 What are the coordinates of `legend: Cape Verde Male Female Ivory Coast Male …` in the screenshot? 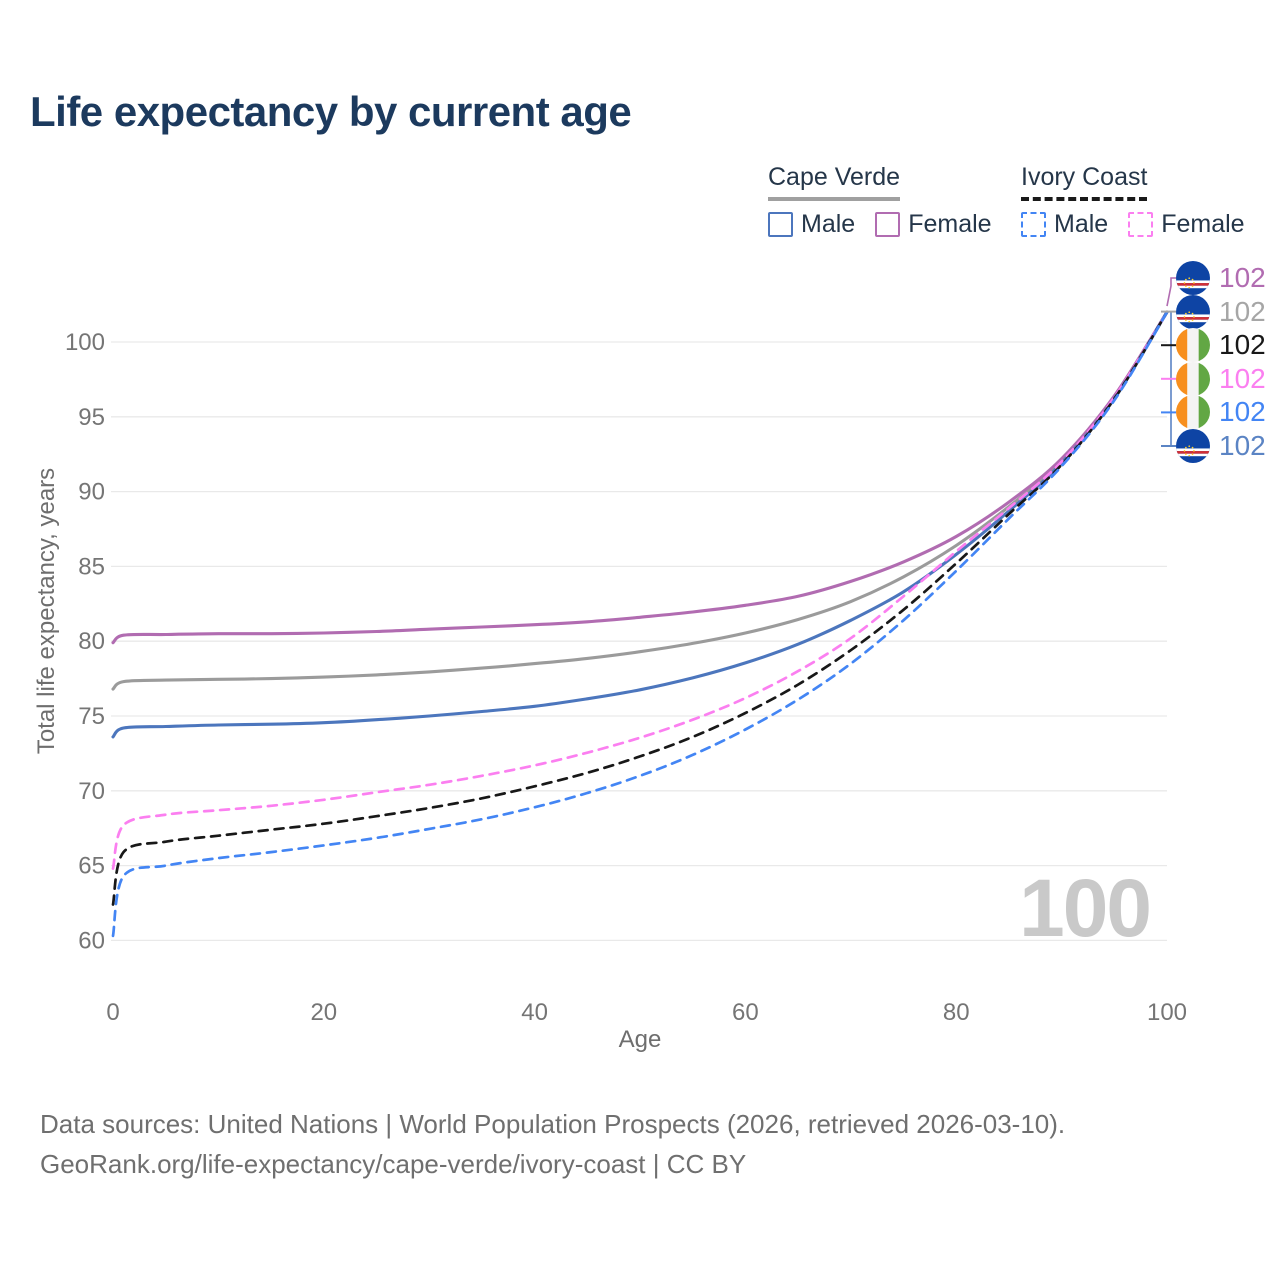 It's located at (640, 203).